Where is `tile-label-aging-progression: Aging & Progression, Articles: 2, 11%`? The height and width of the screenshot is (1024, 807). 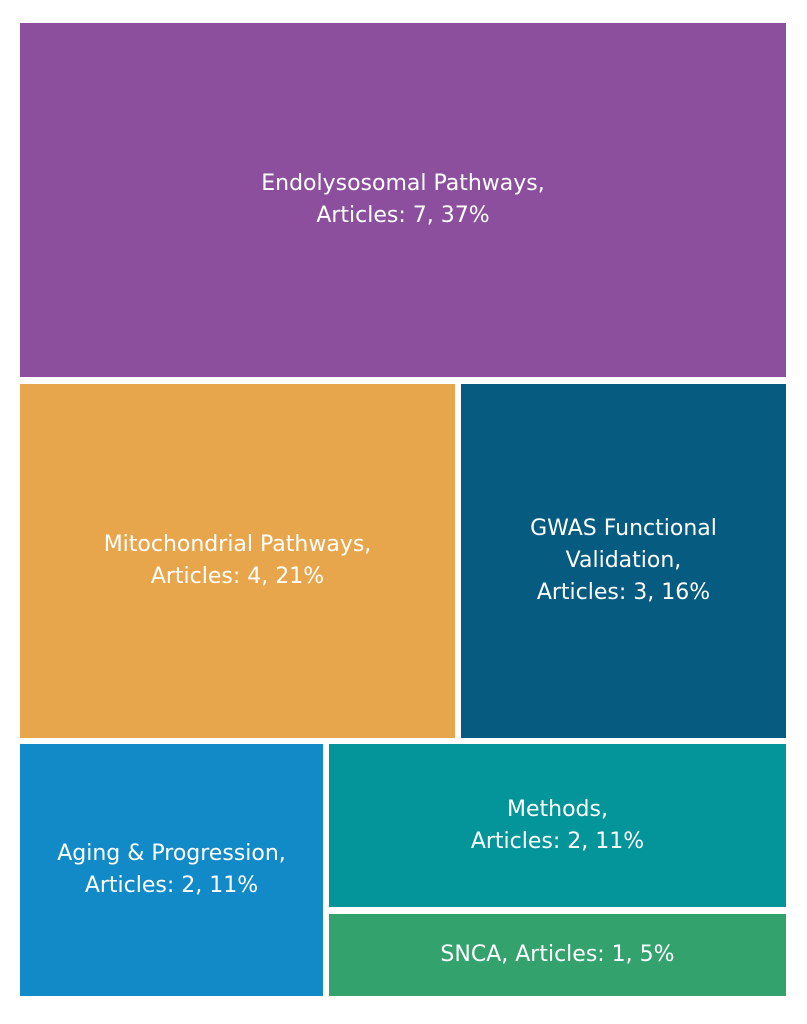
tile-label-aging-progression: Aging & Progression, Articles: 2, 11% is located at coordinates (171, 869).